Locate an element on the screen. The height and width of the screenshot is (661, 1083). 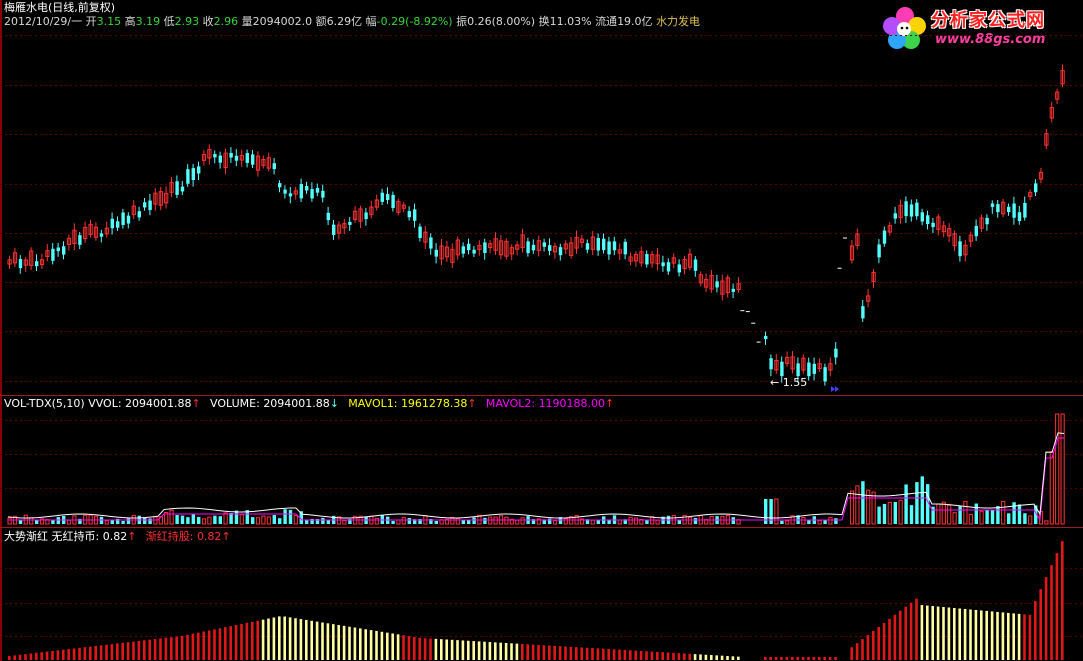
volume-series-label: VOLUME: is located at coordinates (235, 403).